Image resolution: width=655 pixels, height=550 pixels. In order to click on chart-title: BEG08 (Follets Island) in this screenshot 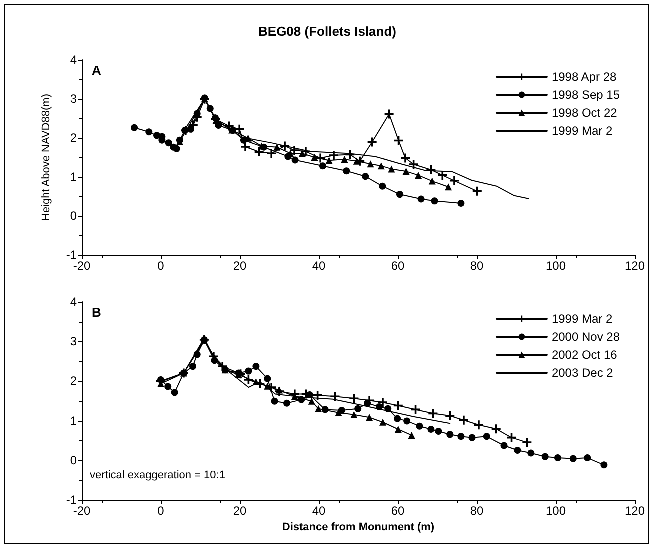, I will do `click(327, 31)`.